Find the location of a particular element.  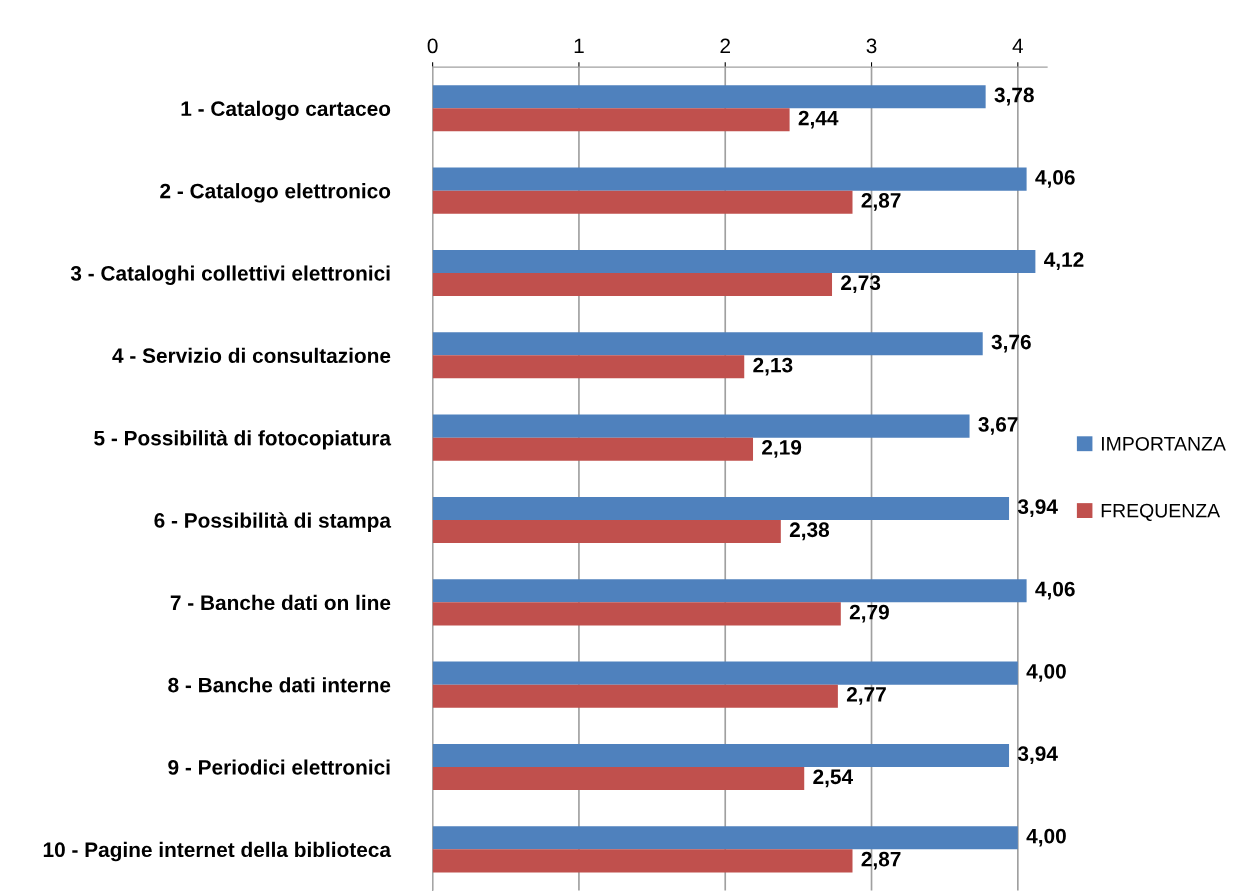

x-tick-label: 2 is located at coordinates (725, 46).